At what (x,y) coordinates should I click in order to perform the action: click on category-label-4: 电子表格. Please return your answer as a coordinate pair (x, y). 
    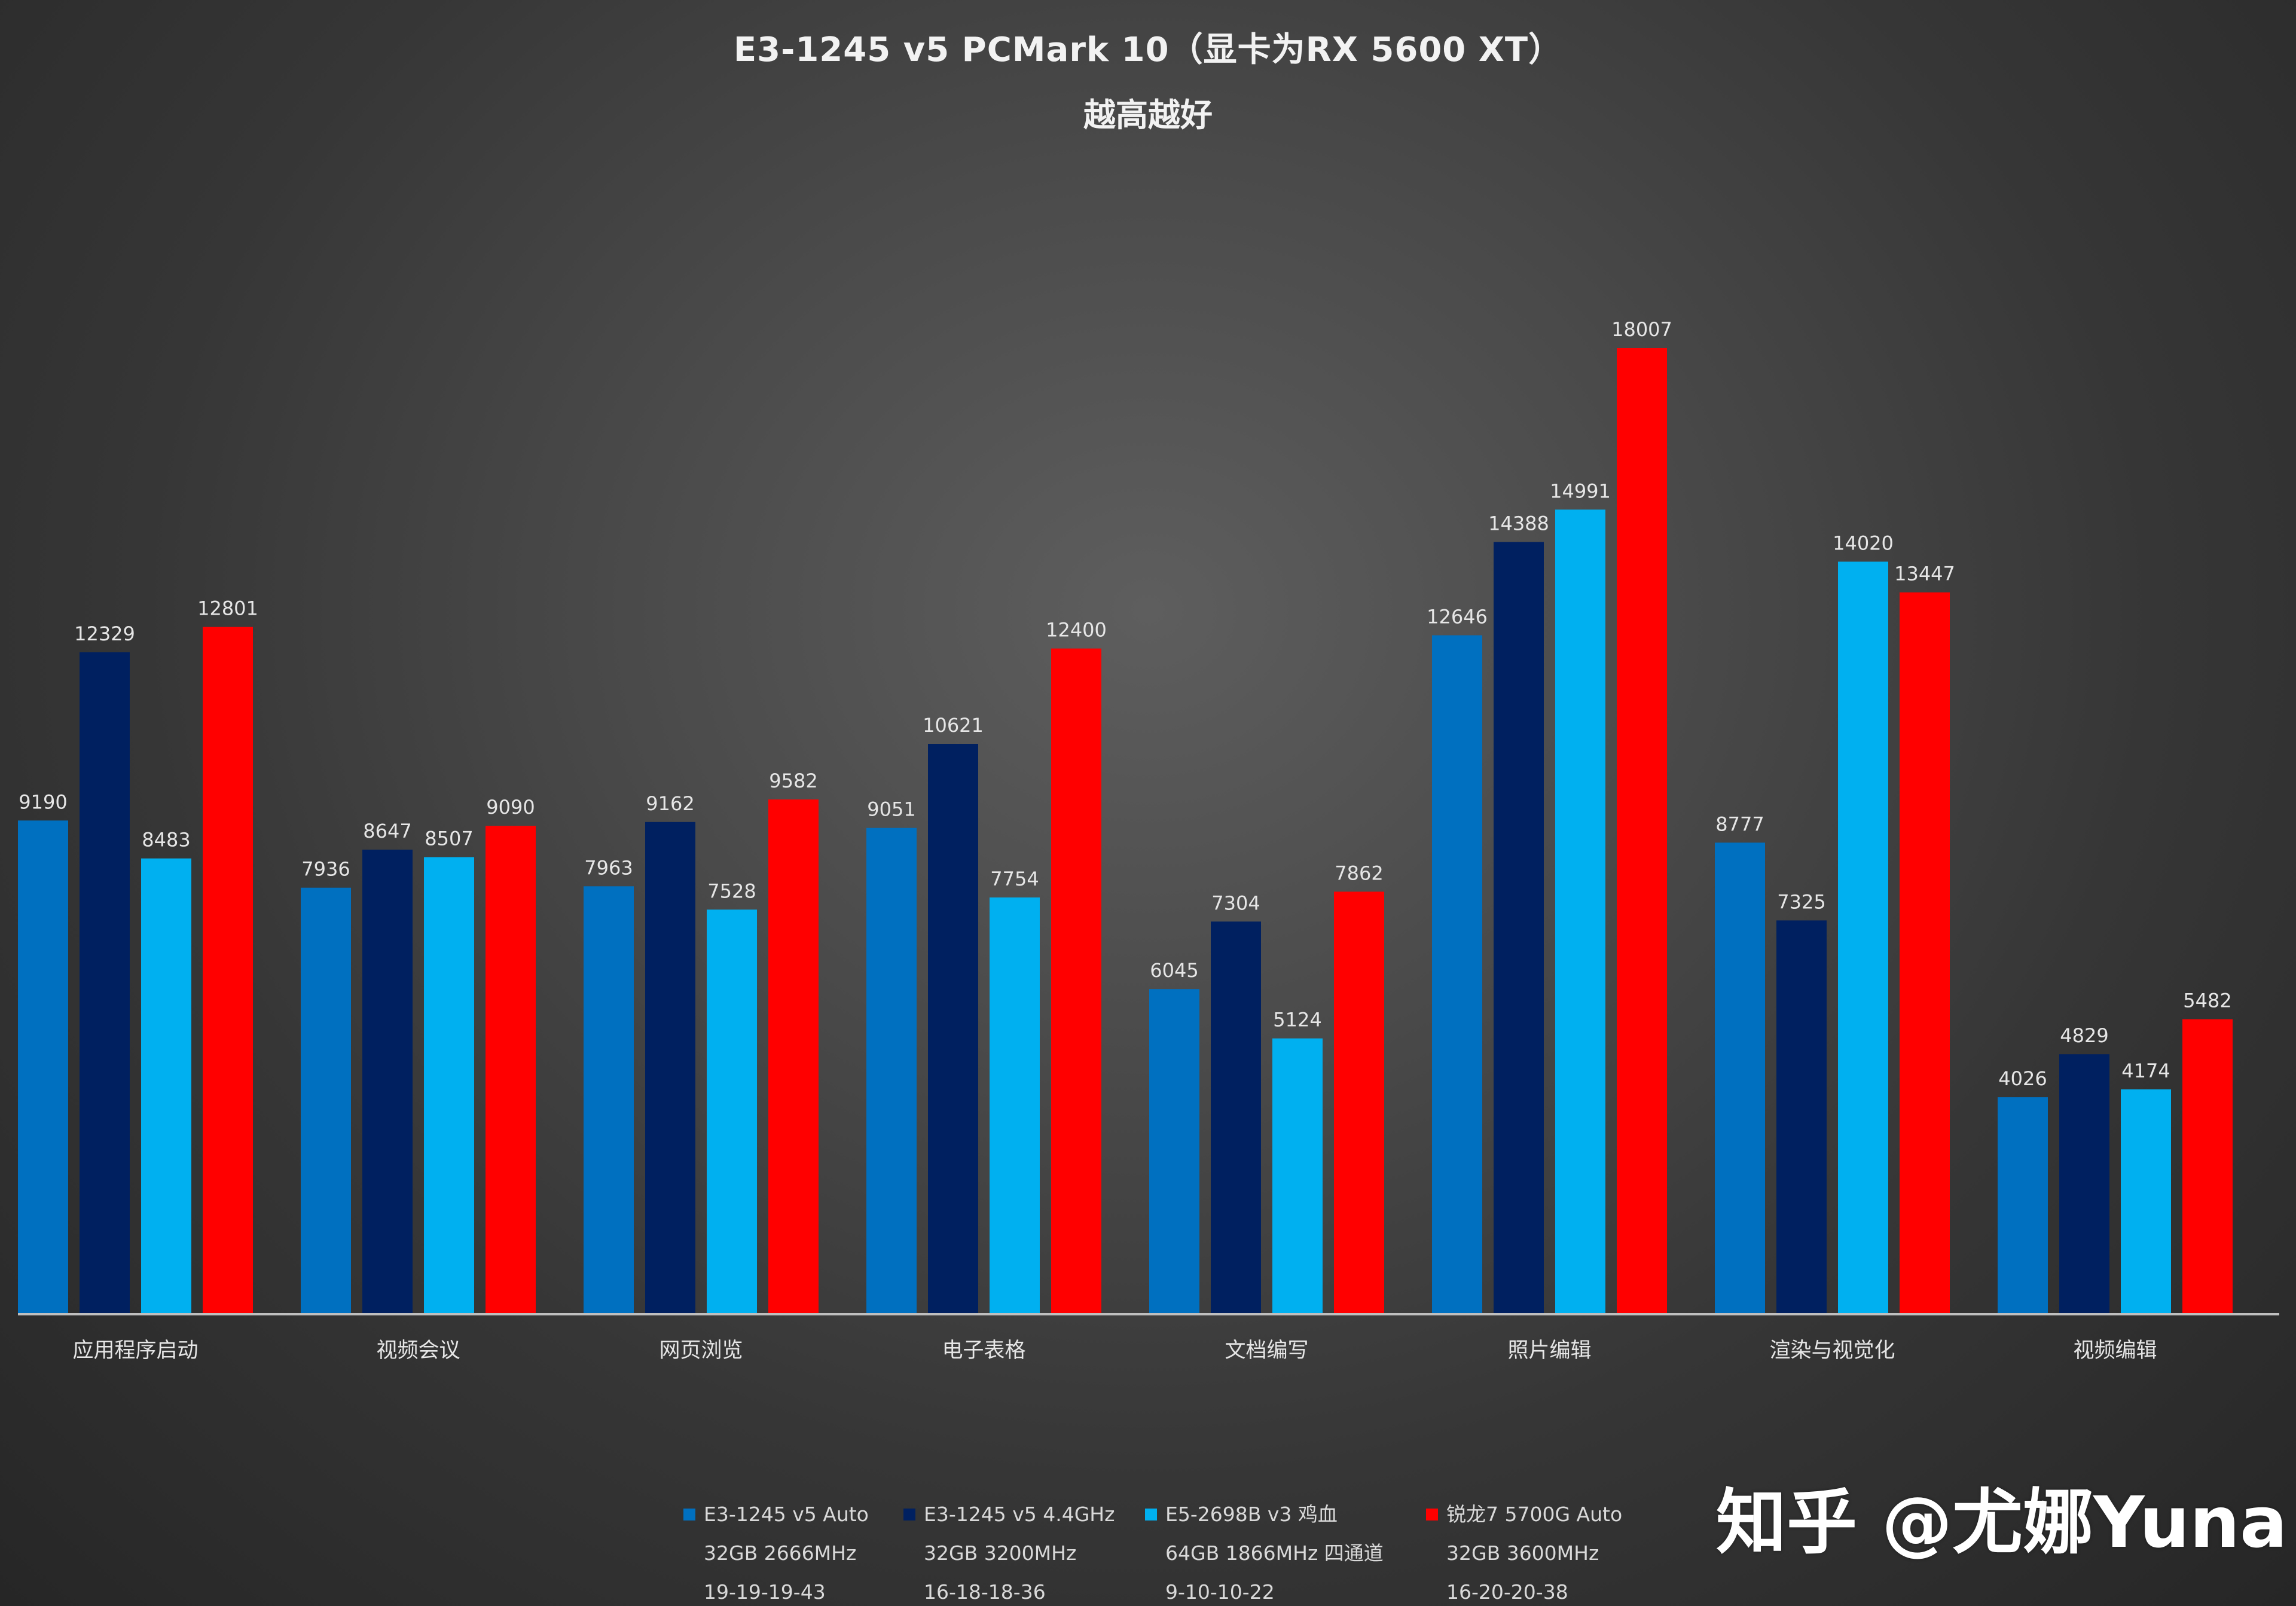
    Looking at the image, I should click on (983, 1351).